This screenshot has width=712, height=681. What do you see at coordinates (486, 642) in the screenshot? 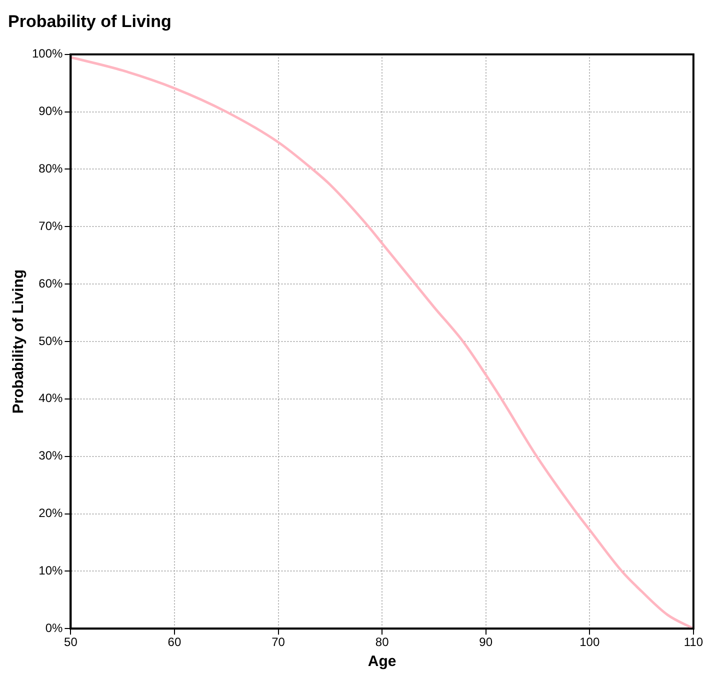
I see `x-tick-label: 90` at bounding box center [486, 642].